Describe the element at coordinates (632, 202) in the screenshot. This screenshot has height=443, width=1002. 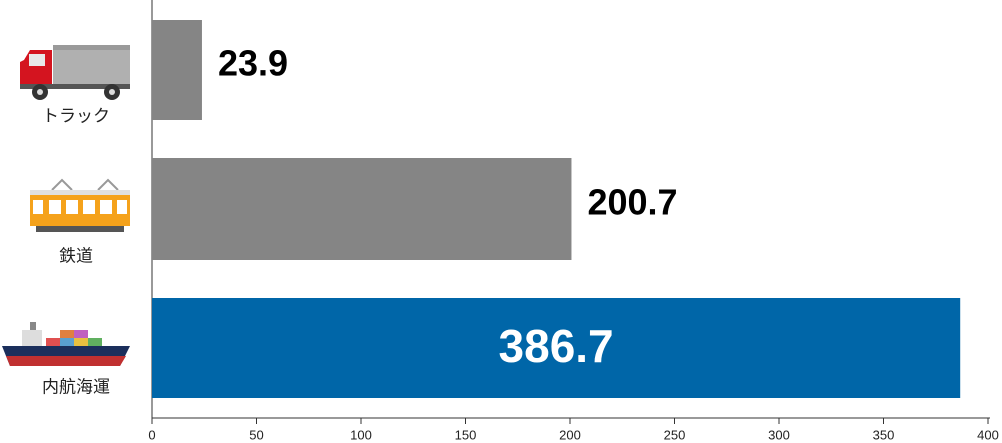
I see `value-label: 200.7` at that location.